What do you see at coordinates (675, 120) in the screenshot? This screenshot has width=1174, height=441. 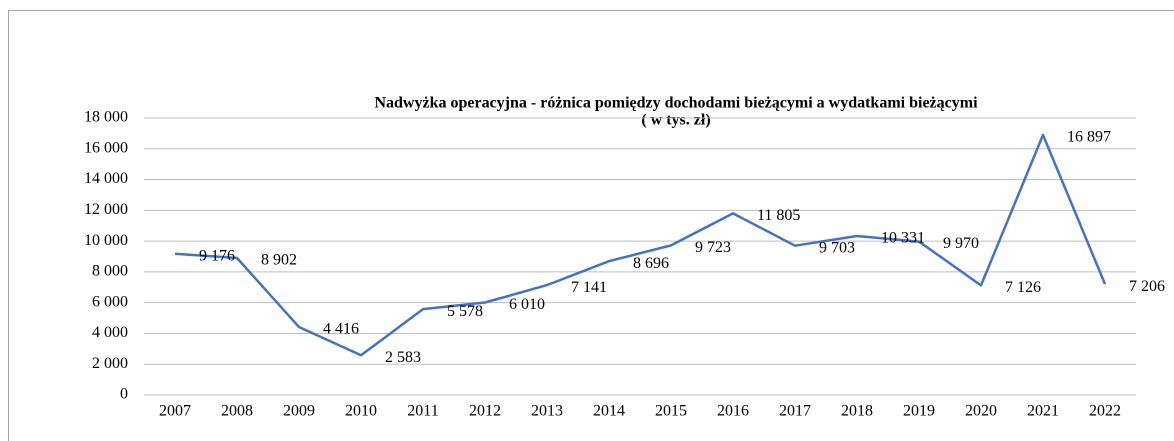 I see `chart-subtitle: ( w tys. zł)` at bounding box center [675, 120].